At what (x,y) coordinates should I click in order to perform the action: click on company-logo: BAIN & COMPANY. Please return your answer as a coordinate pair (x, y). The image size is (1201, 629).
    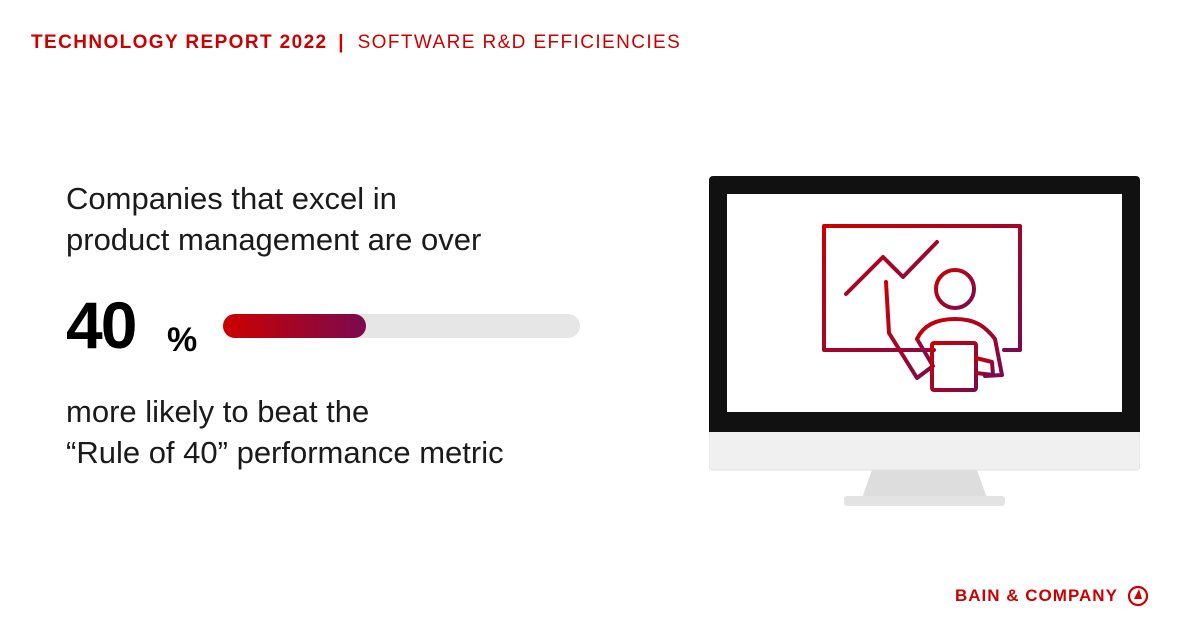
    Looking at the image, I should click on (1052, 596).